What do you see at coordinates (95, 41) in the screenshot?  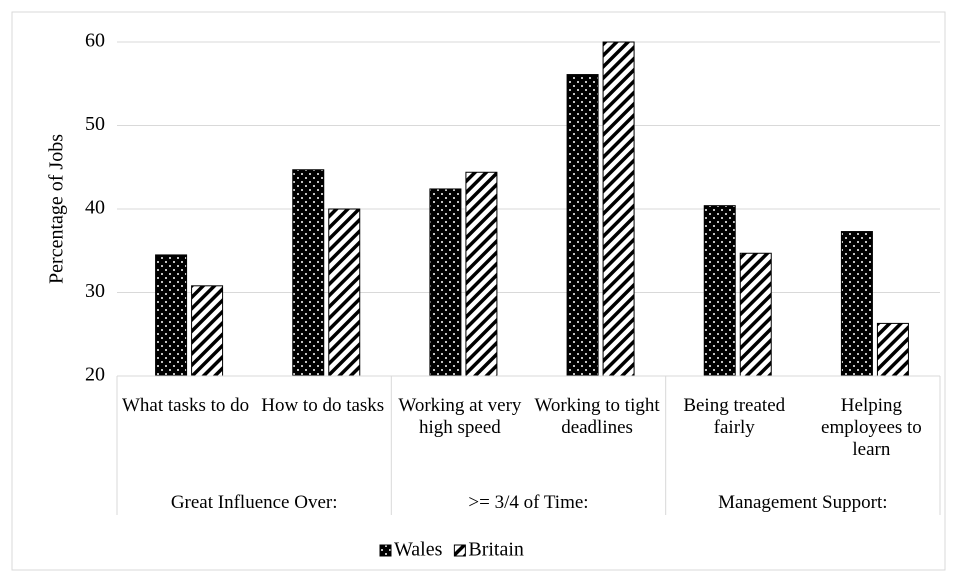 I see `y-tick-label: 60` at bounding box center [95, 41].